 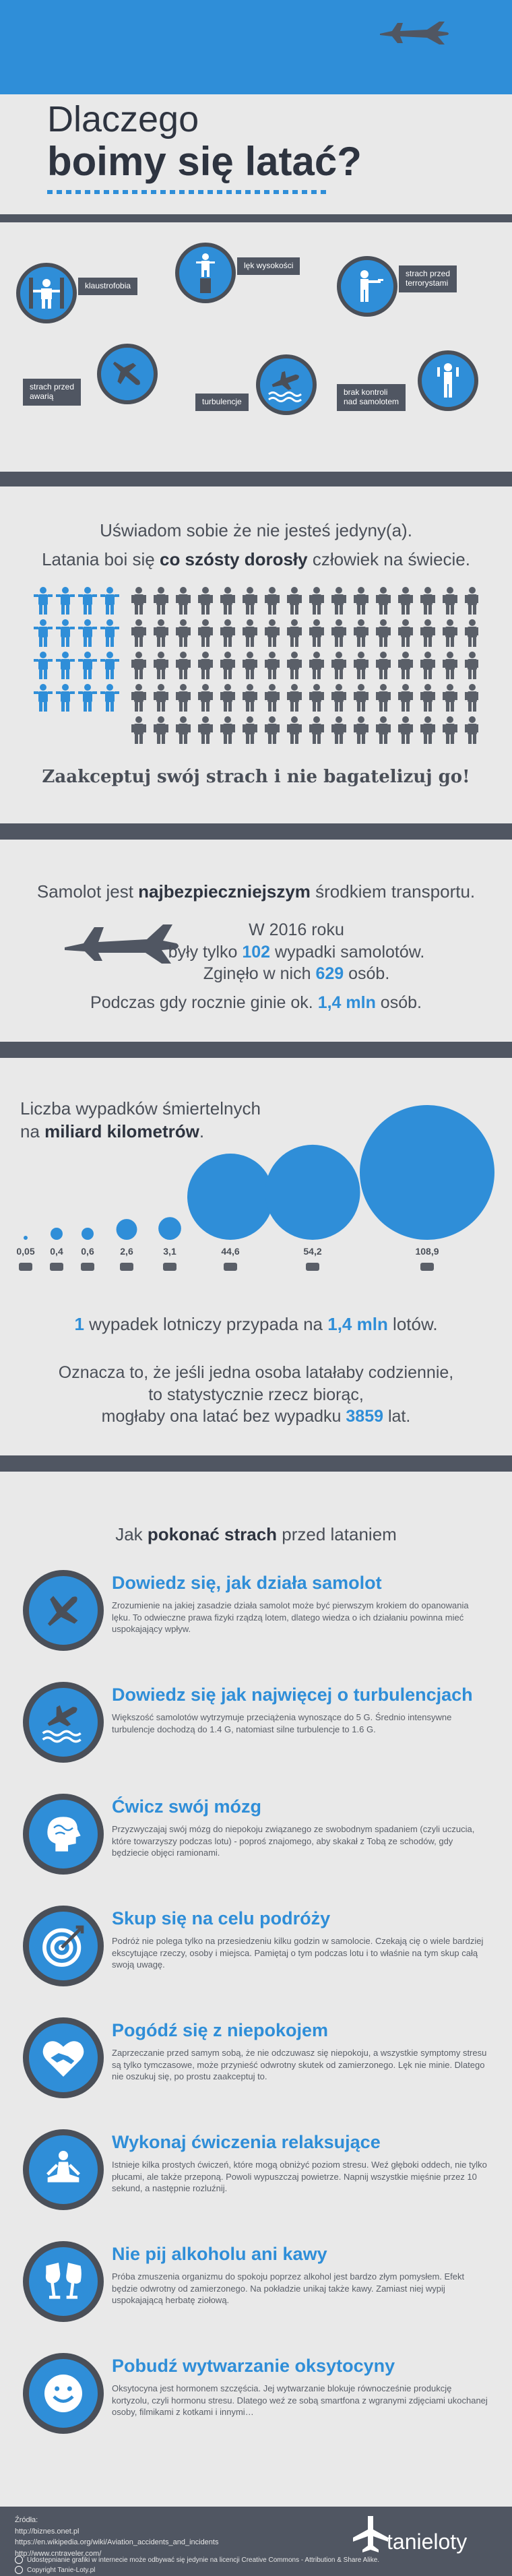 I want to click on tip-title: Pogódź się z niepokojem, so click(x=220, y=2030).